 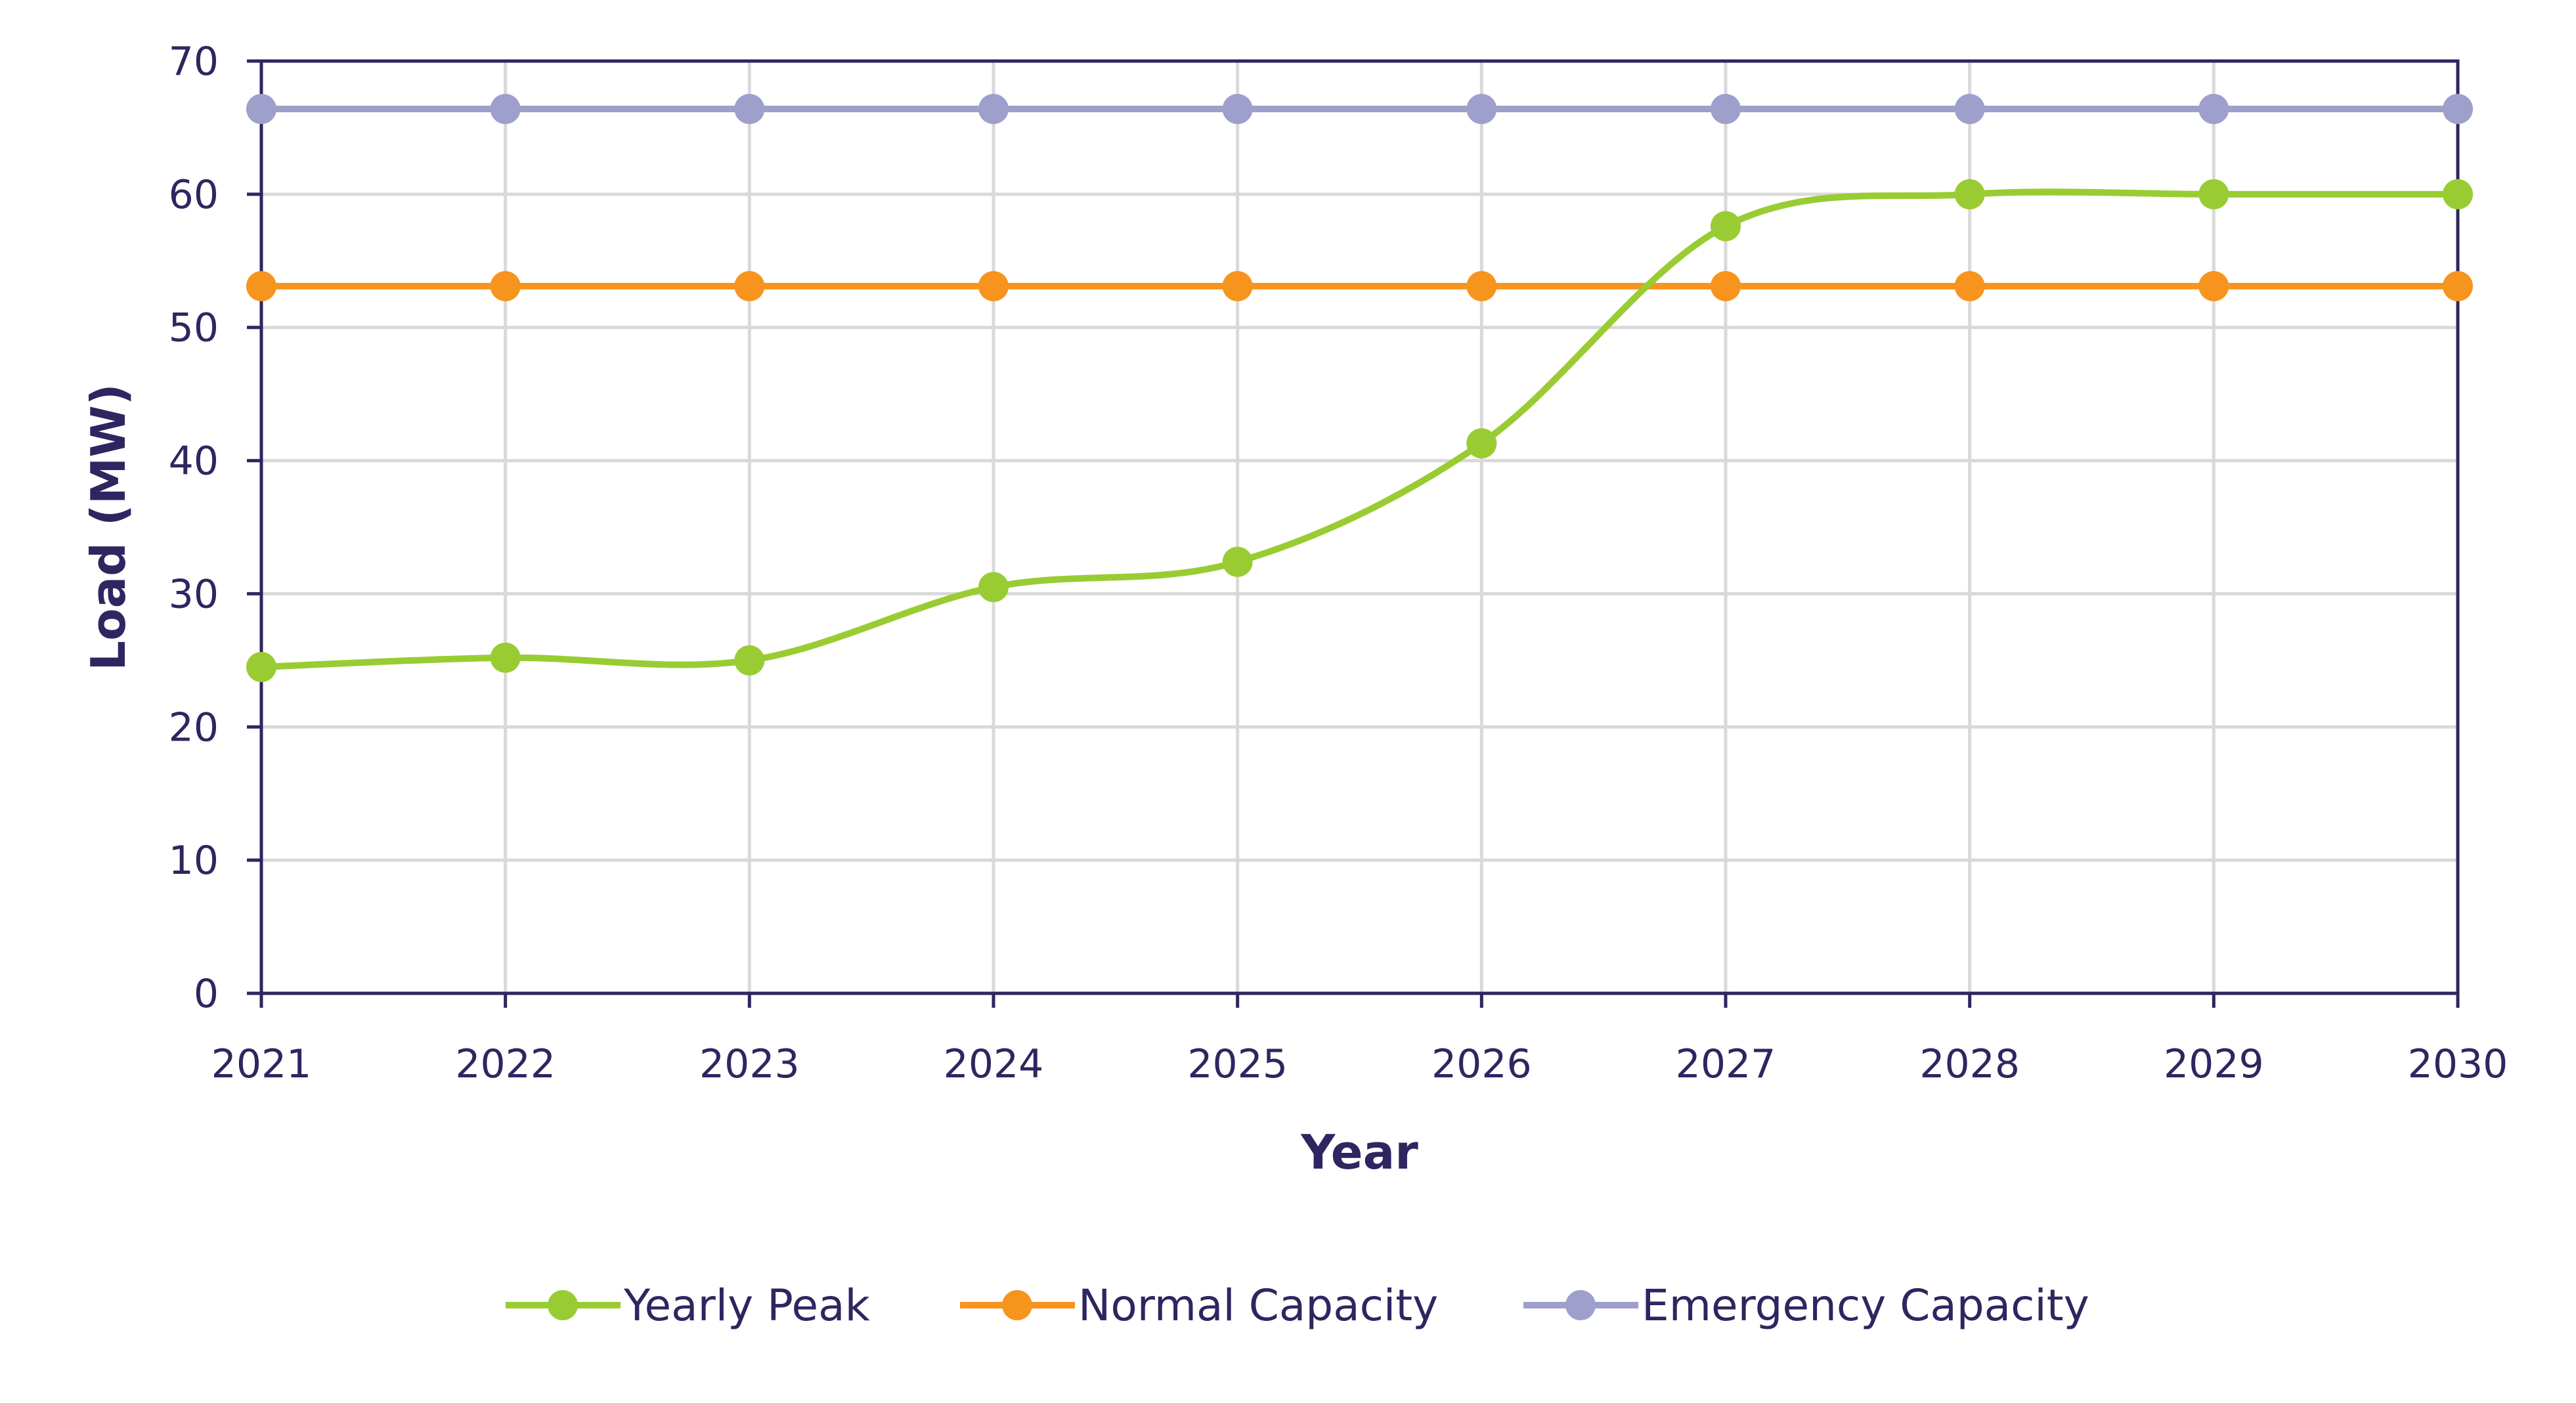 I want to click on y-axis-title: Load (MW), so click(x=109, y=526).